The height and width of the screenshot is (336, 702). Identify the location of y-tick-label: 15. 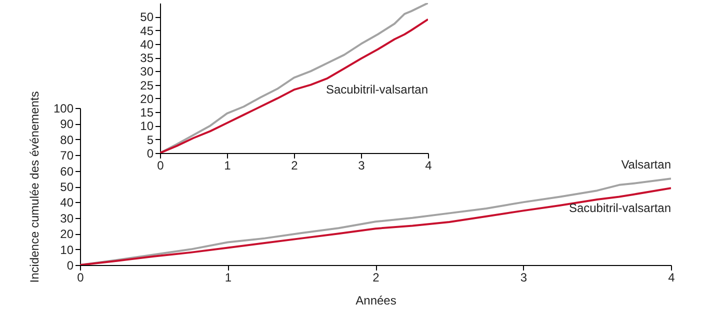
(147, 113).